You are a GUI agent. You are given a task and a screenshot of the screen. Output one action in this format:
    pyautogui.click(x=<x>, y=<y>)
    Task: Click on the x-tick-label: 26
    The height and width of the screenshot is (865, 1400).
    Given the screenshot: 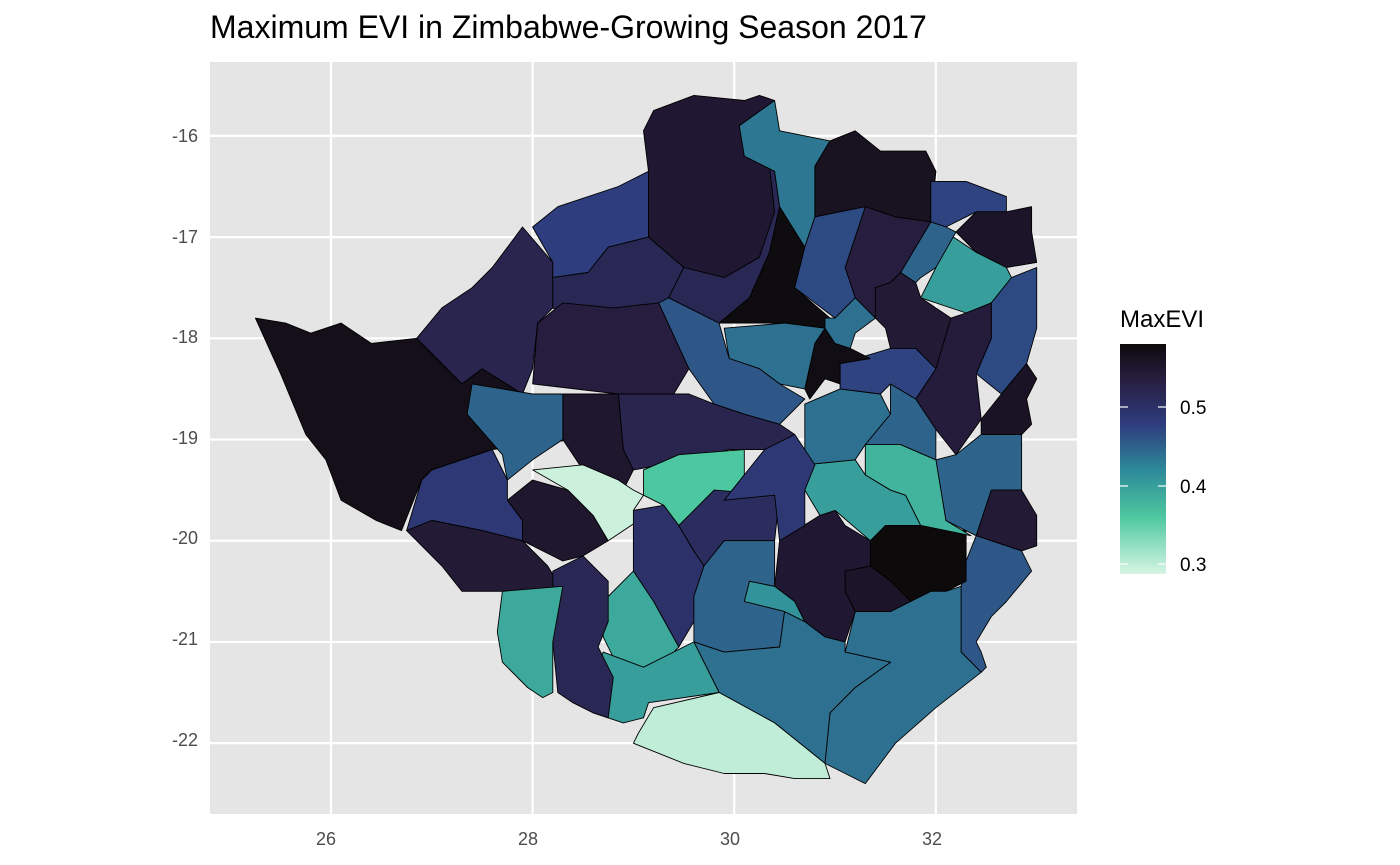 What is the action you would take?
    pyautogui.click(x=326, y=839)
    